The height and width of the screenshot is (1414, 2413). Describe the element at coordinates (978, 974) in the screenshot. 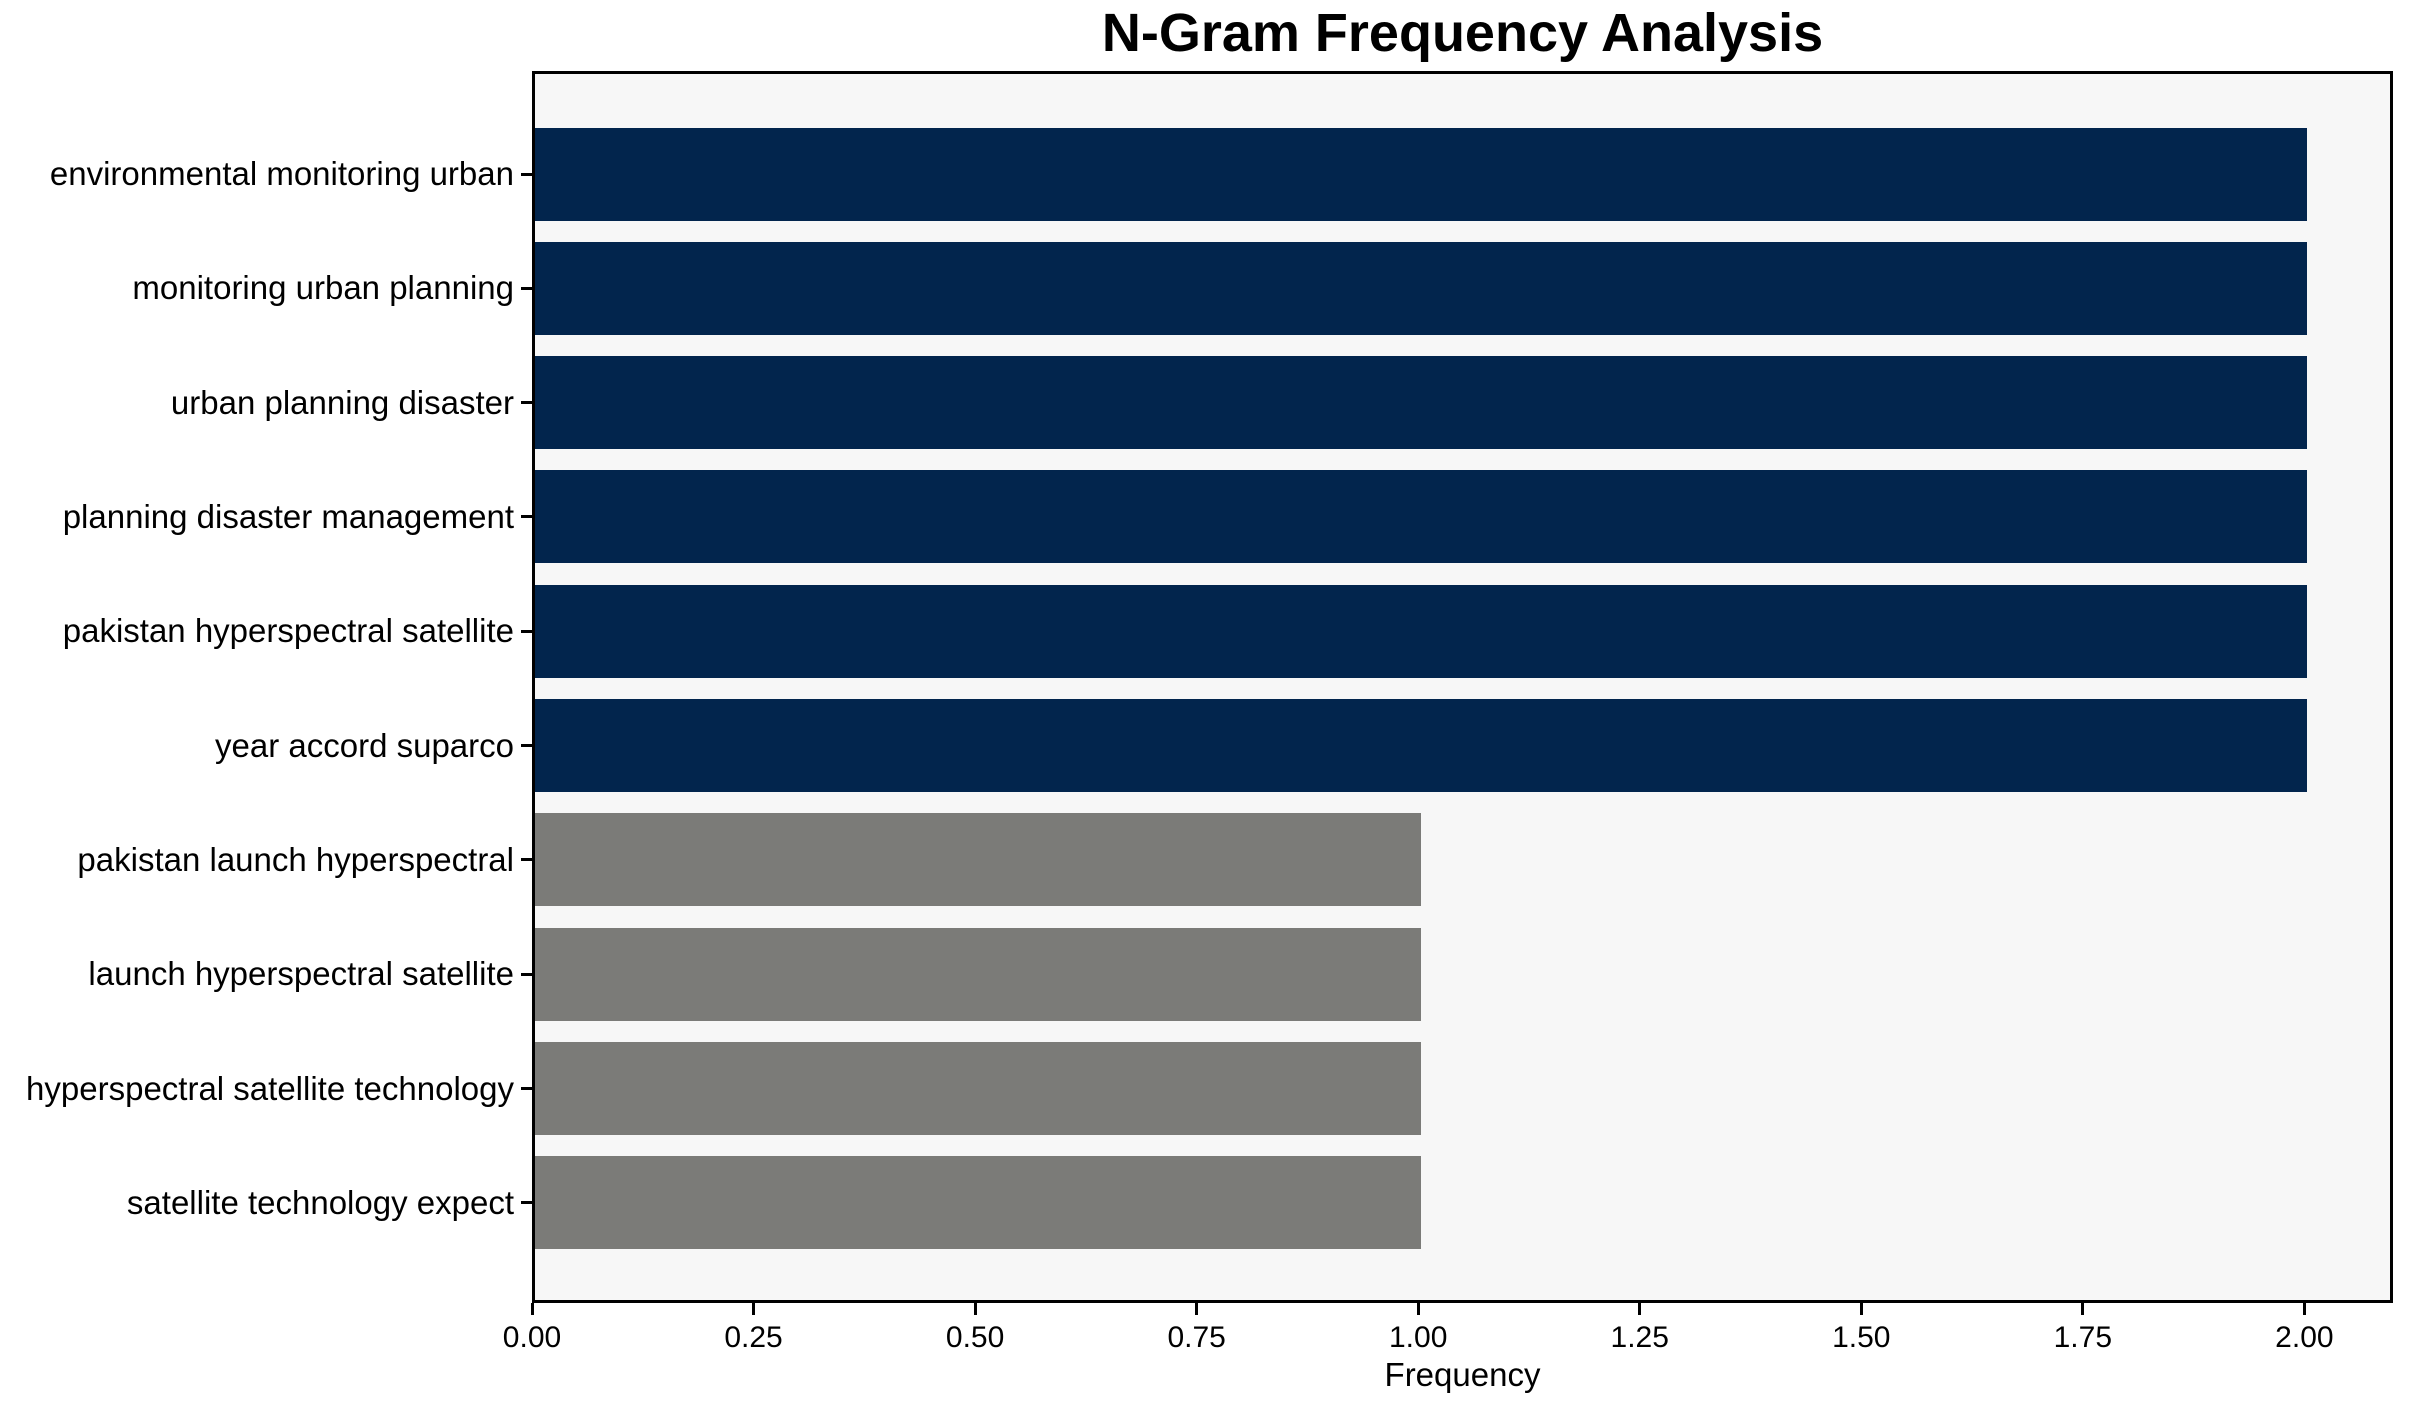

I see `bar-launch-hyperspectral-satellite` at that location.